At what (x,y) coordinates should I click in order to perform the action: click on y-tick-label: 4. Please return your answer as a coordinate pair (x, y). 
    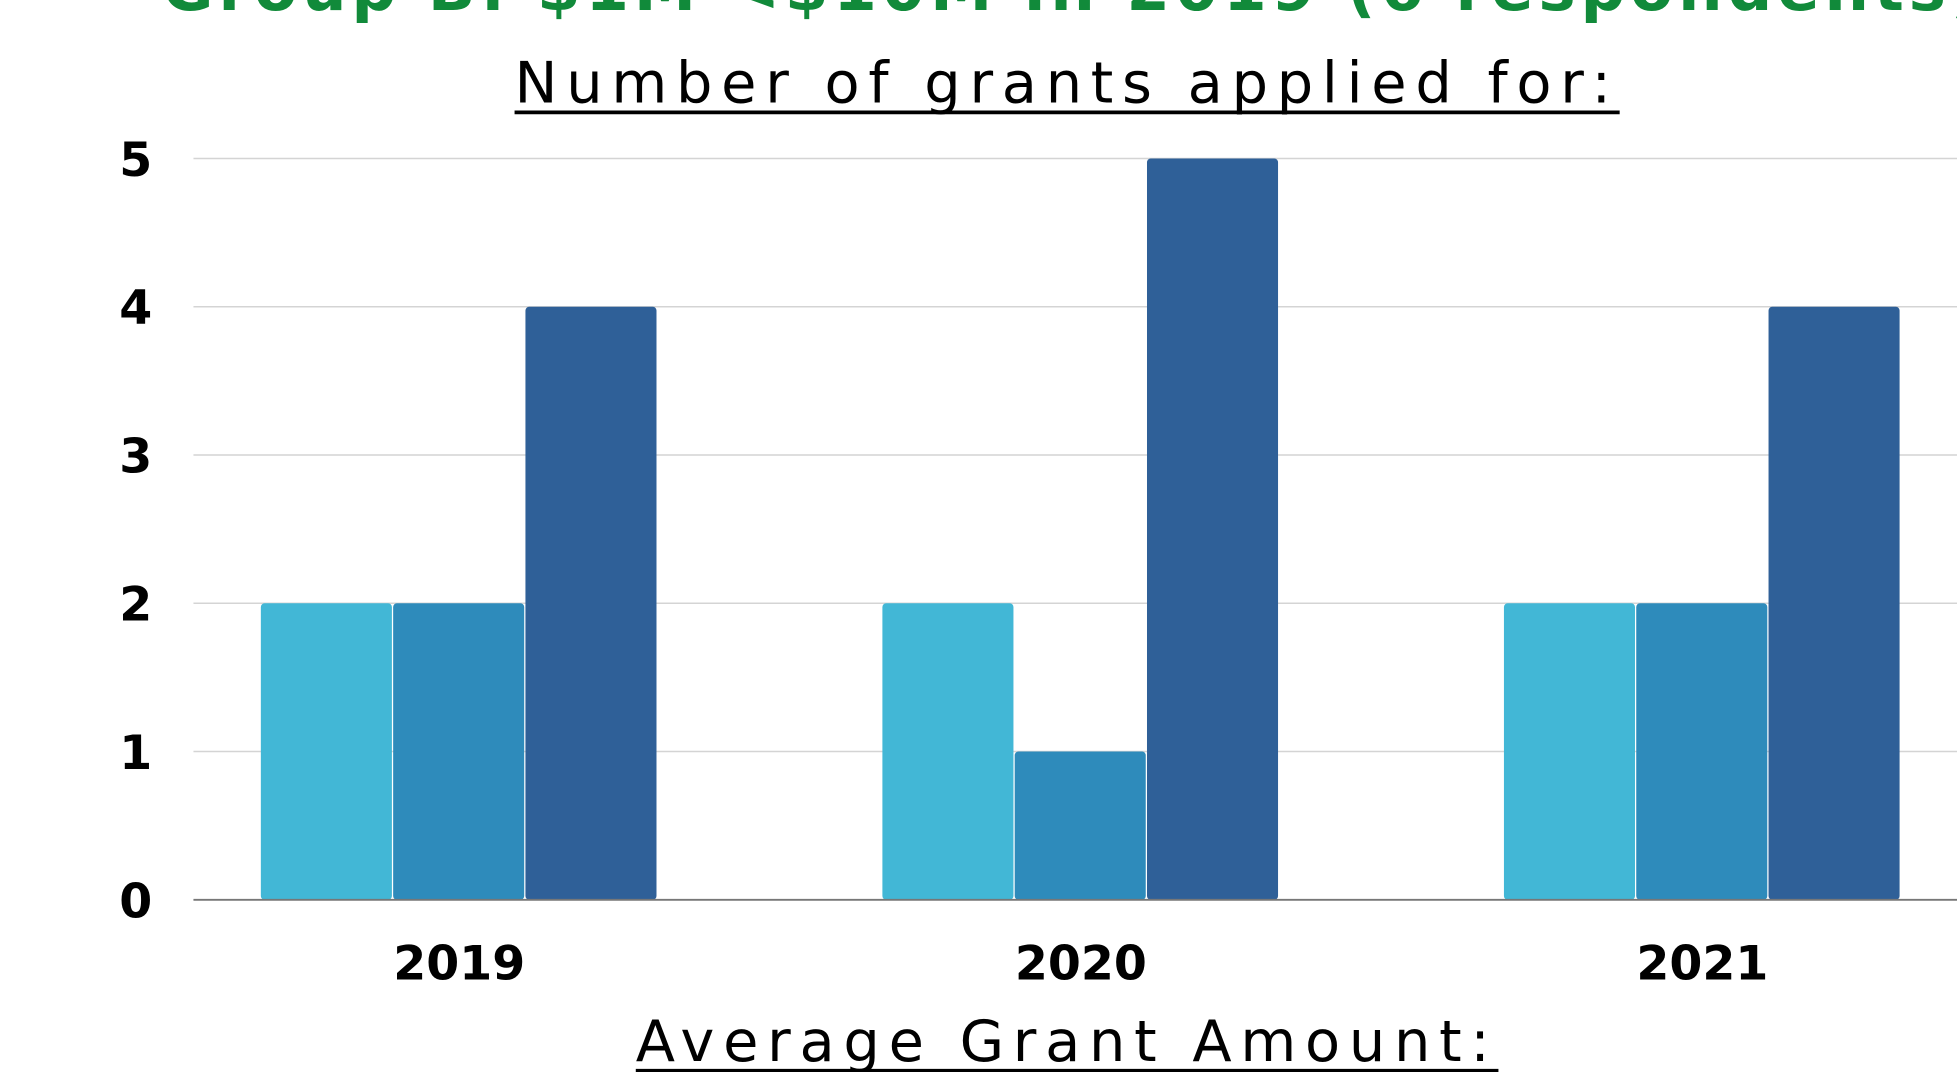
    Looking at the image, I should click on (135, 308).